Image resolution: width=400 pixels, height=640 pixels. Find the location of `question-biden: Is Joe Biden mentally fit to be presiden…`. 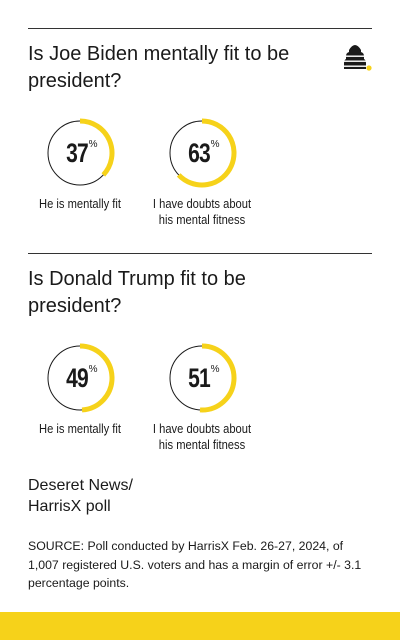

question-biden: Is Joe Biden mentally fit to be presiden… is located at coordinates (159, 67).